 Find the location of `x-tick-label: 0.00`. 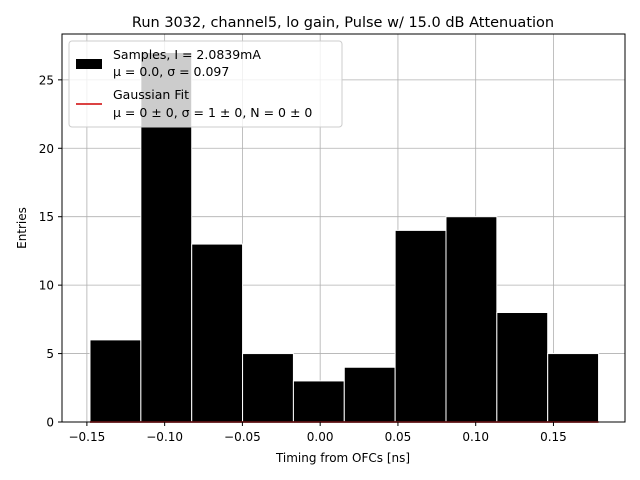

x-tick-label: 0.00 is located at coordinates (320, 437).